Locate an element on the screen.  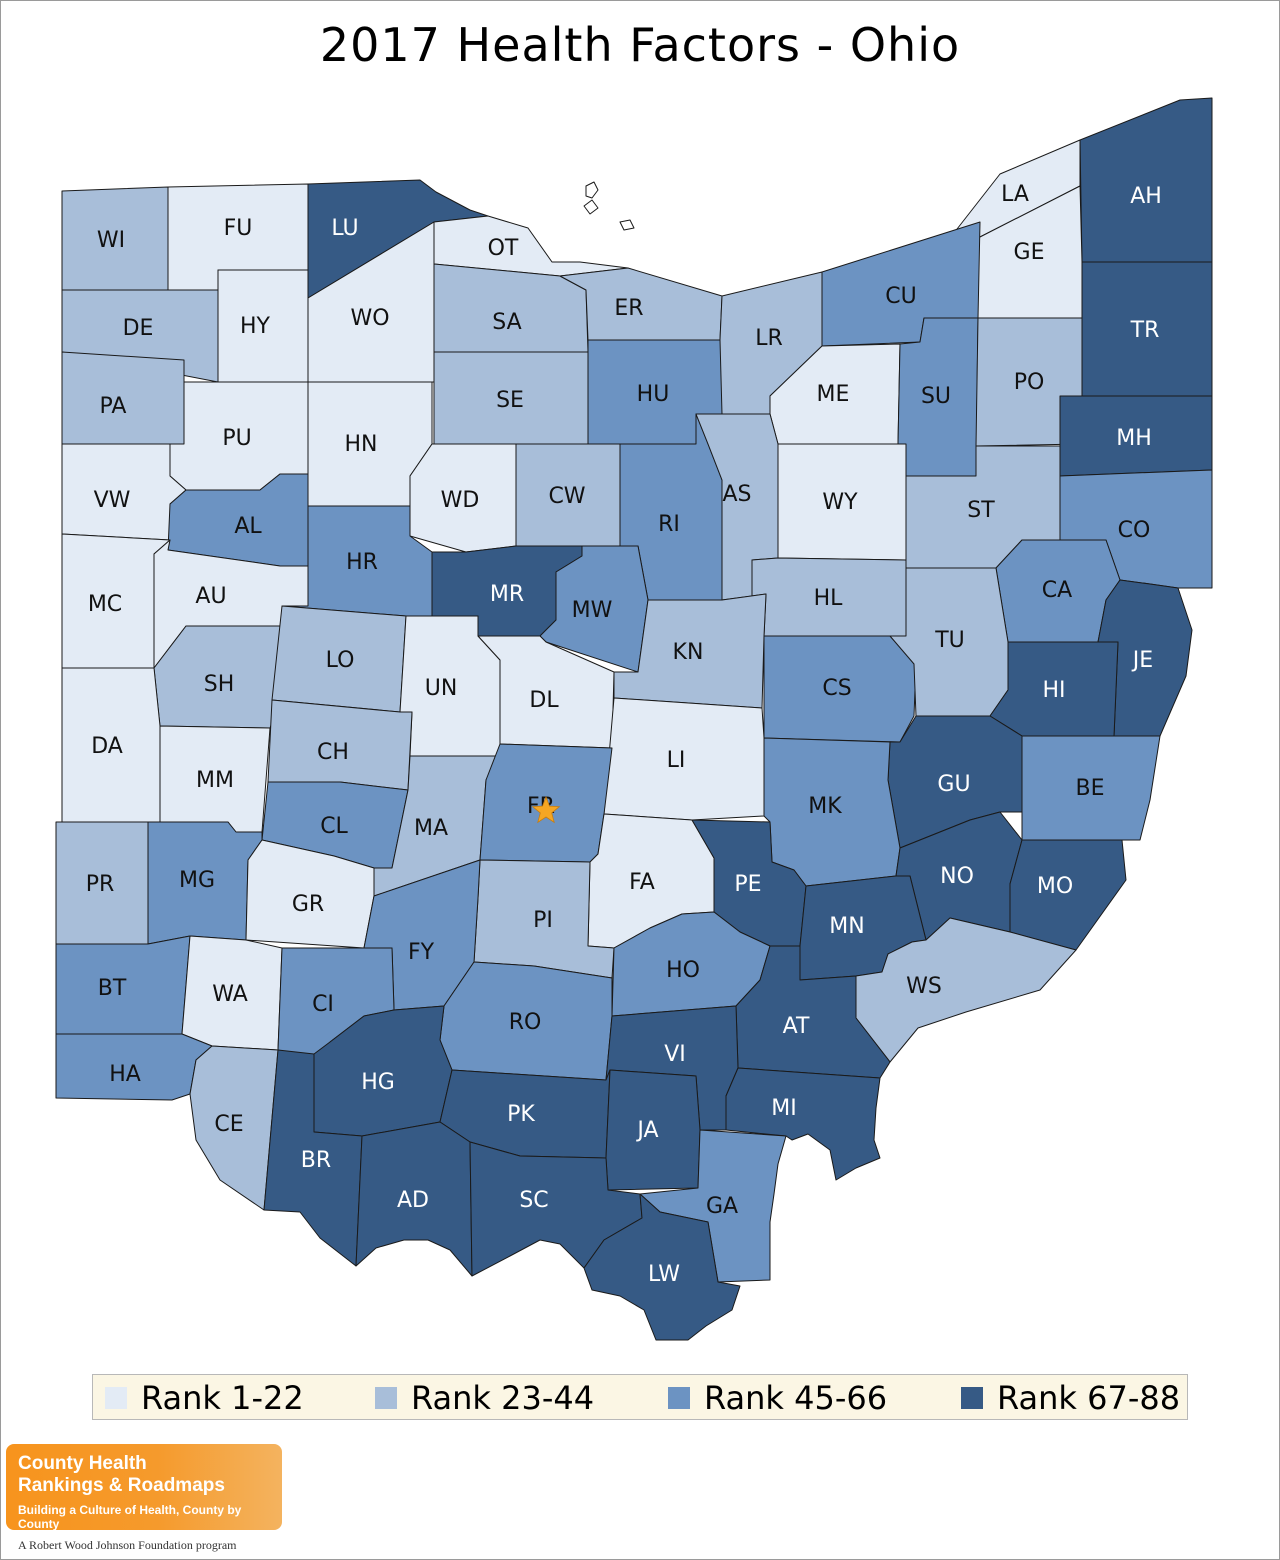
county-lw is located at coordinates (662, 1267).